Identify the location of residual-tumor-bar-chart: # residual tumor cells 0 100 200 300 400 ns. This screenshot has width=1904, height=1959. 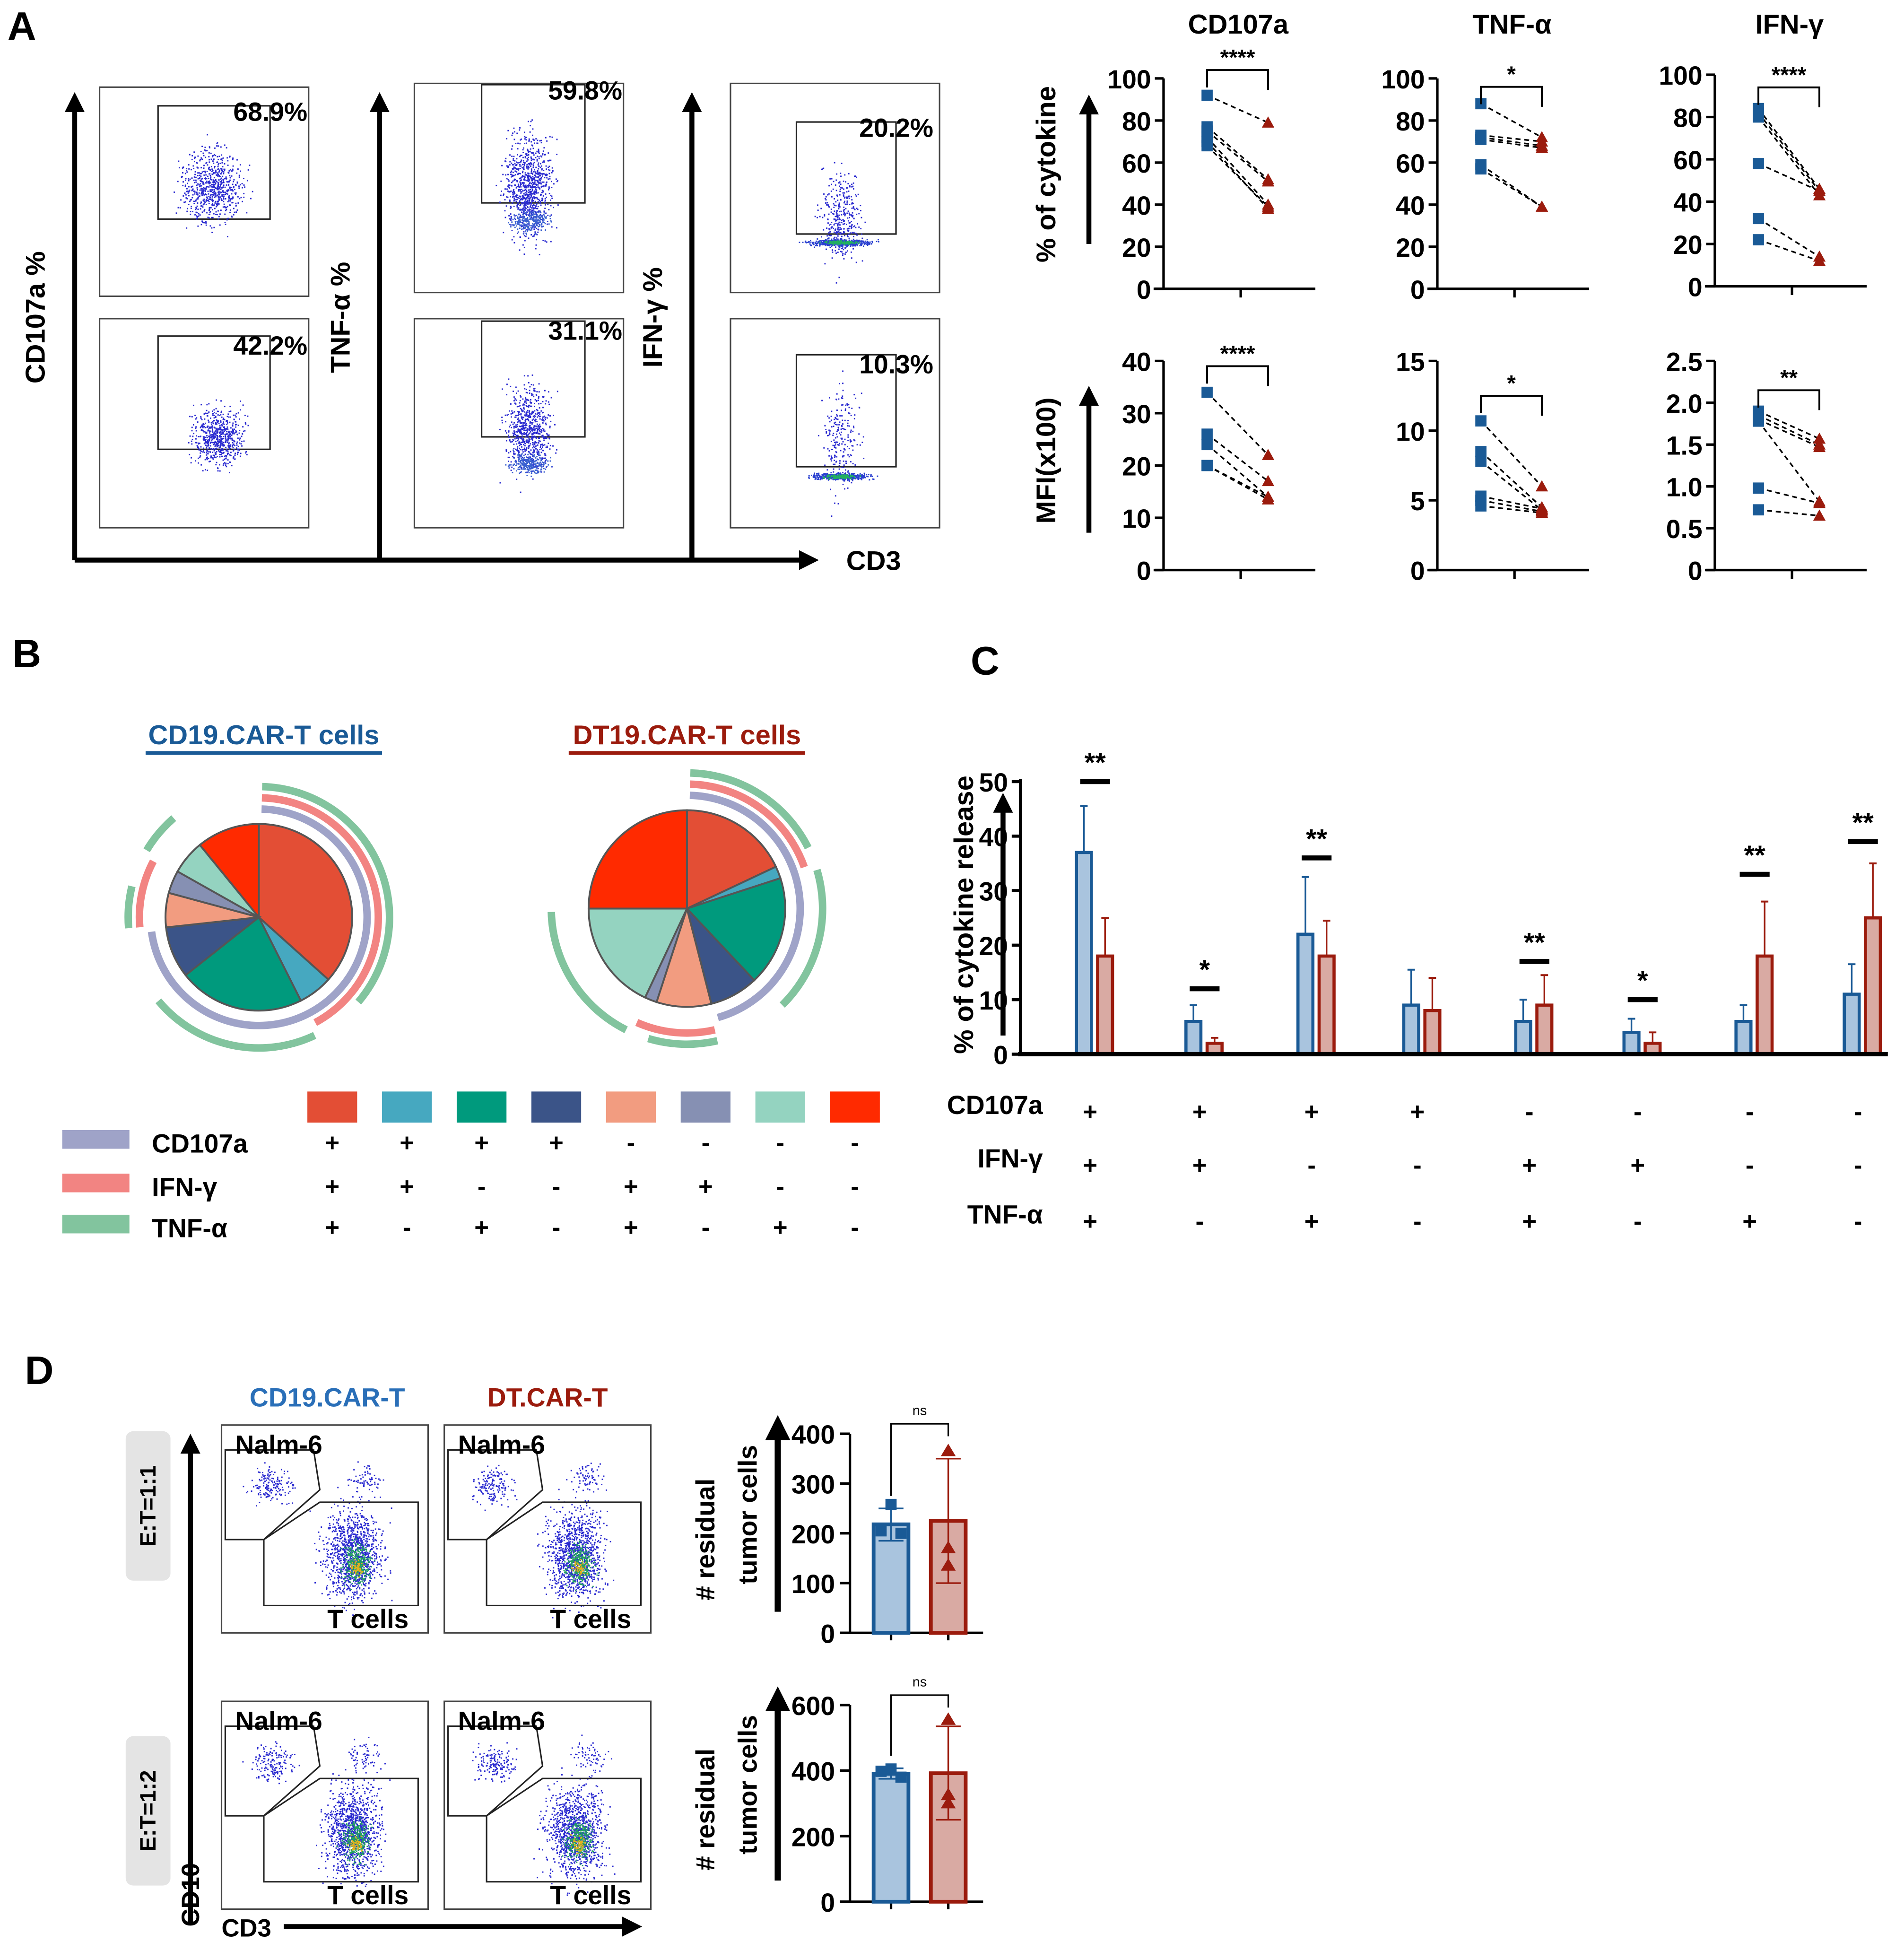
(837, 1525).